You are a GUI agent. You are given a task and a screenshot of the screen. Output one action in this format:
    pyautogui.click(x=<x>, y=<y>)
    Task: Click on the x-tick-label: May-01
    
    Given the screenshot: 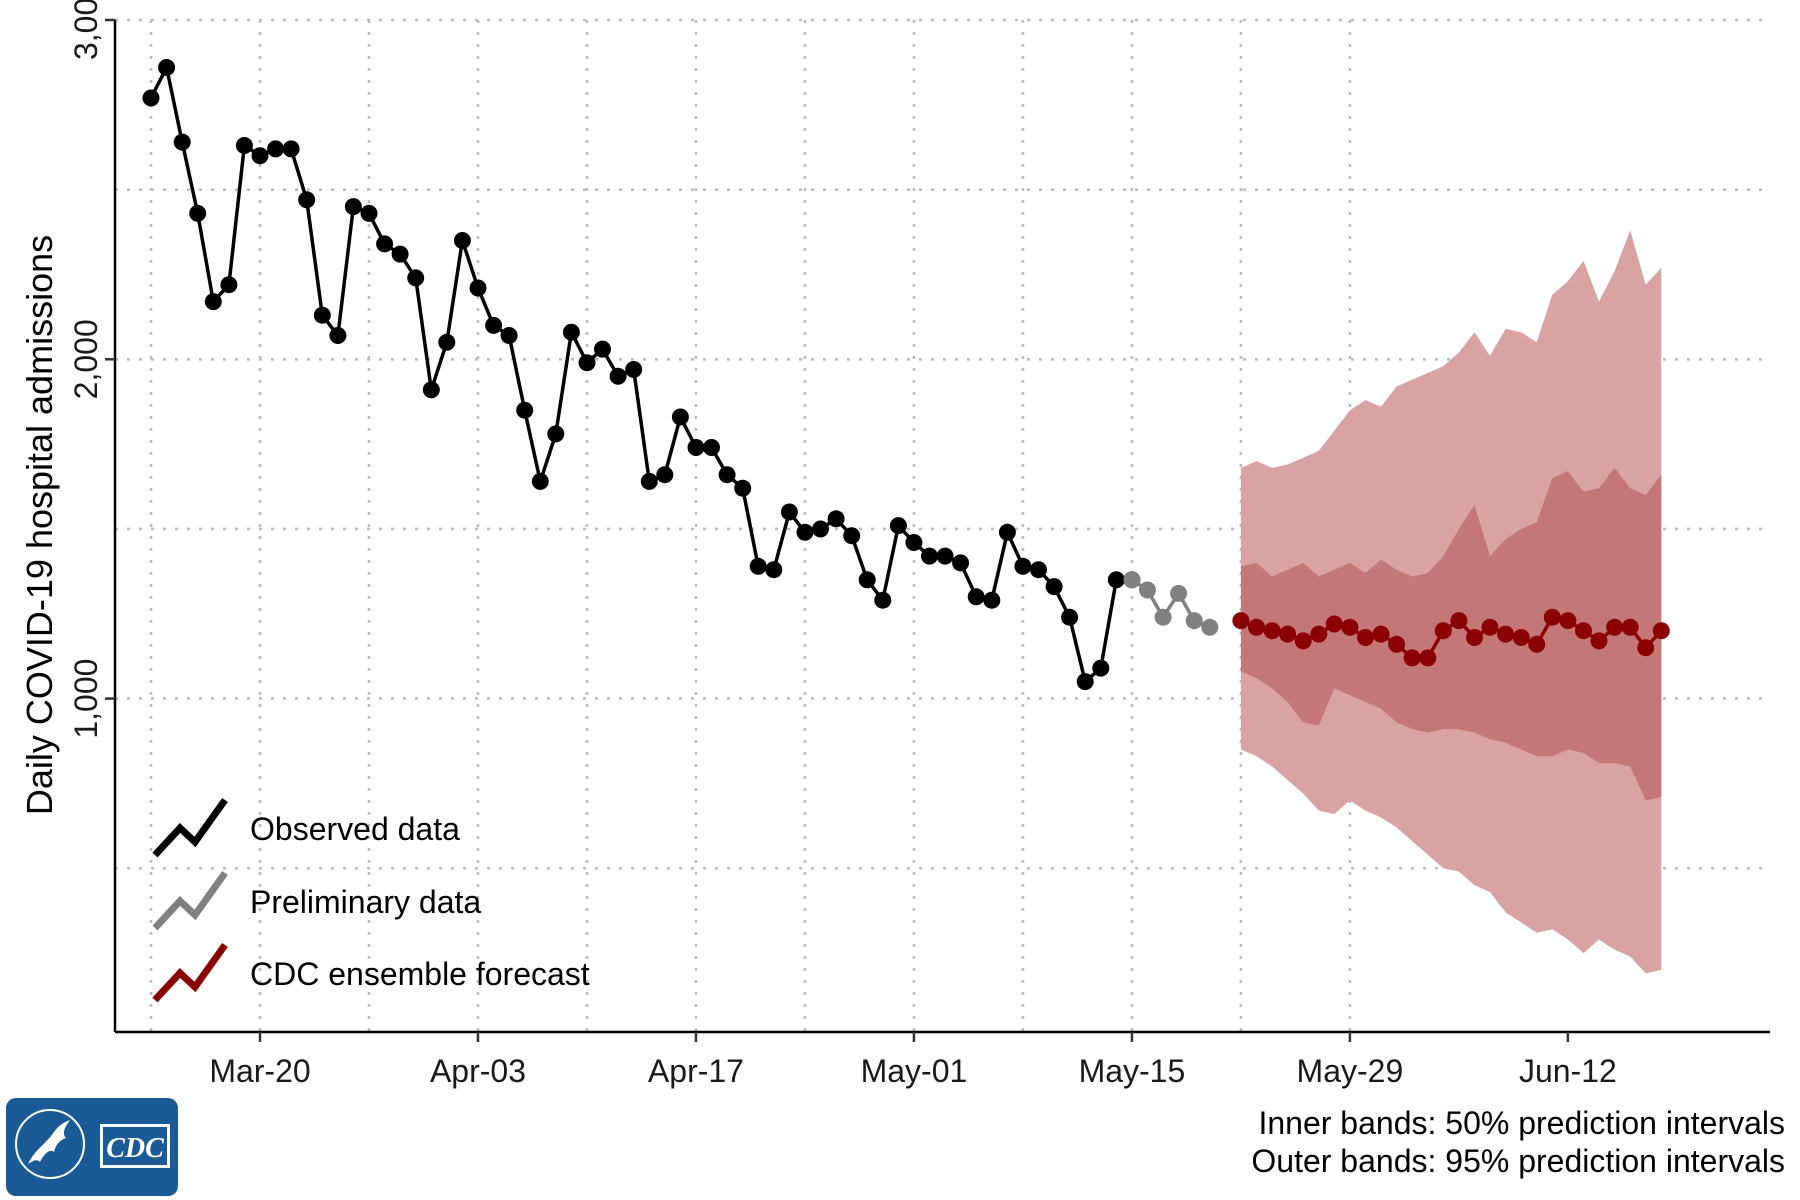 What is the action you would take?
    pyautogui.click(x=914, y=1071)
    